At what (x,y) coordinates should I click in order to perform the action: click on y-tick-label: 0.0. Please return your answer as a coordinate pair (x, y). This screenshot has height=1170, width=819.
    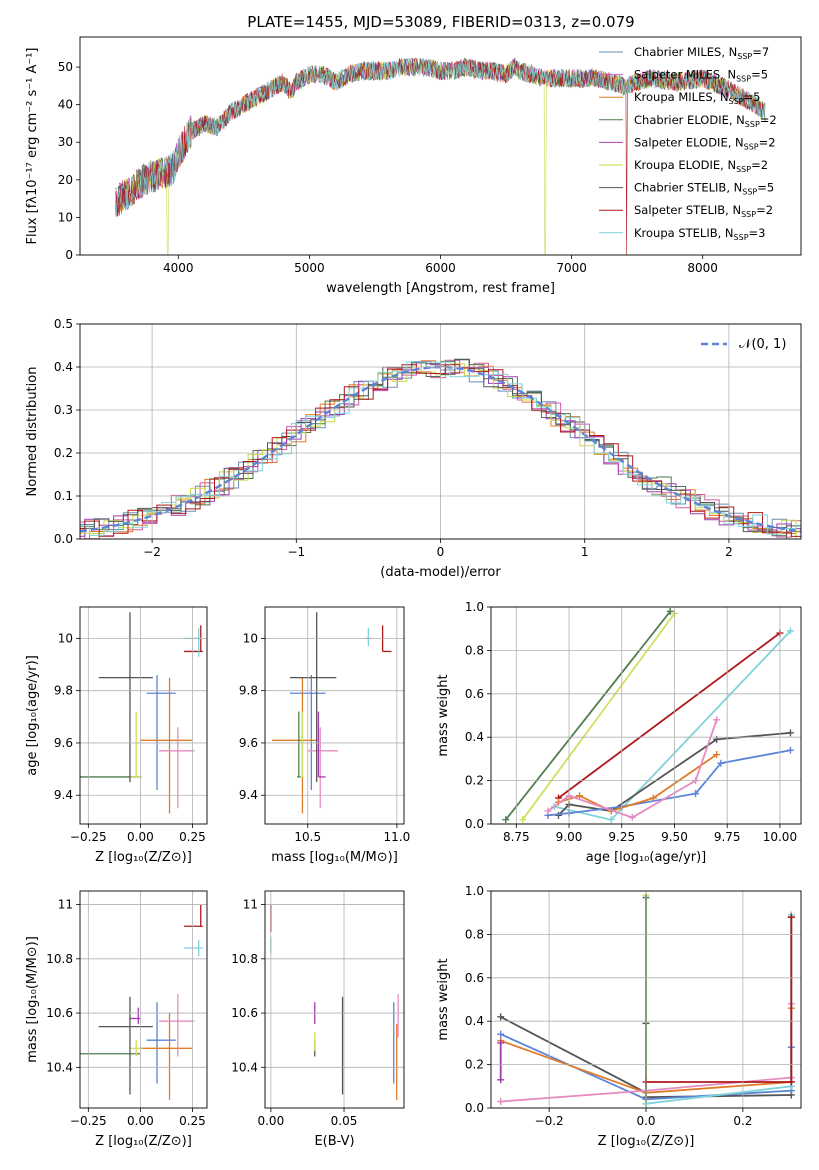
    Looking at the image, I should click on (474, 1108).